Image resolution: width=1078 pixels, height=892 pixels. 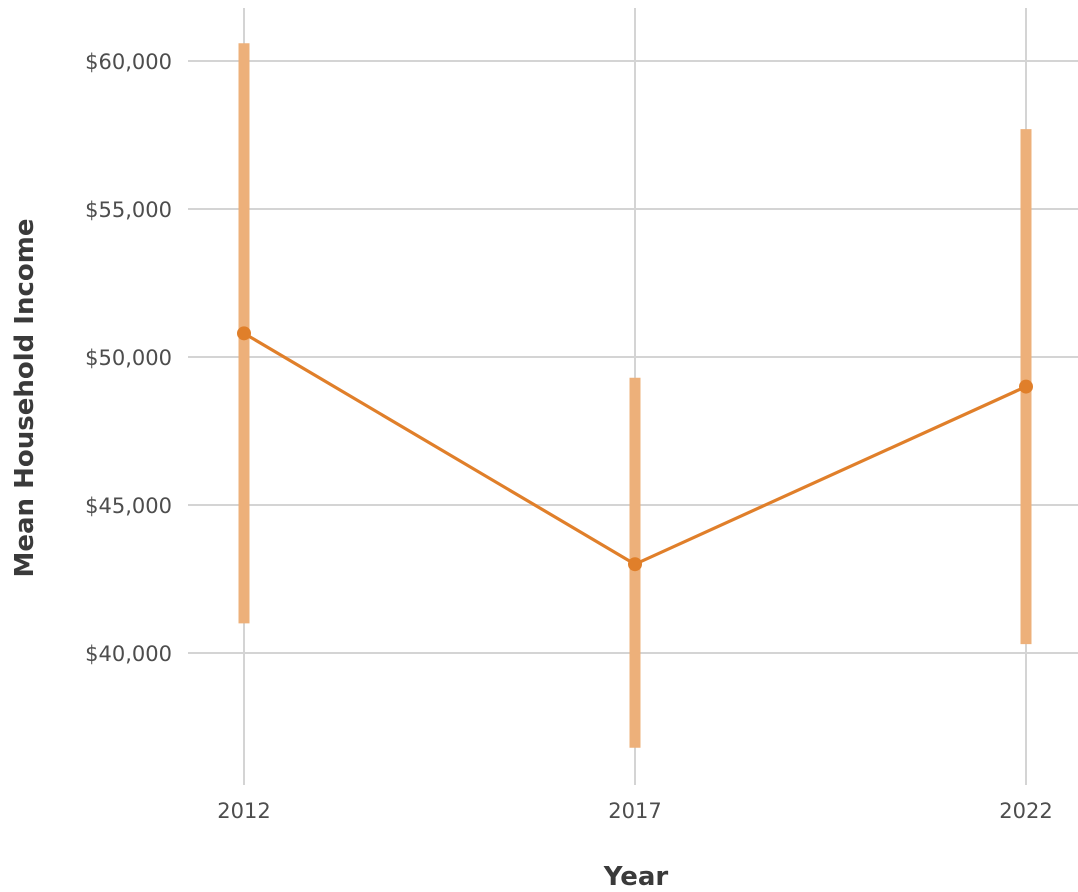 What do you see at coordinates (1025, 811) in the screenshot?
I see `x-tick-label: 2022` at bounding box center [1025, 811].